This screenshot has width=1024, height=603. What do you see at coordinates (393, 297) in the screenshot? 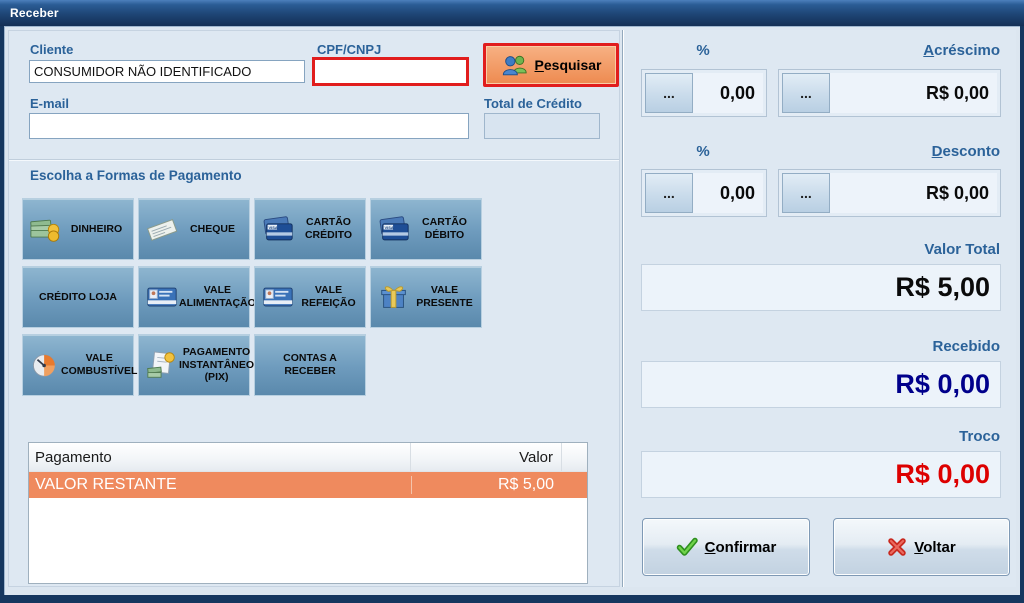
I see `gift-icon` at bounding box center [393, 297].